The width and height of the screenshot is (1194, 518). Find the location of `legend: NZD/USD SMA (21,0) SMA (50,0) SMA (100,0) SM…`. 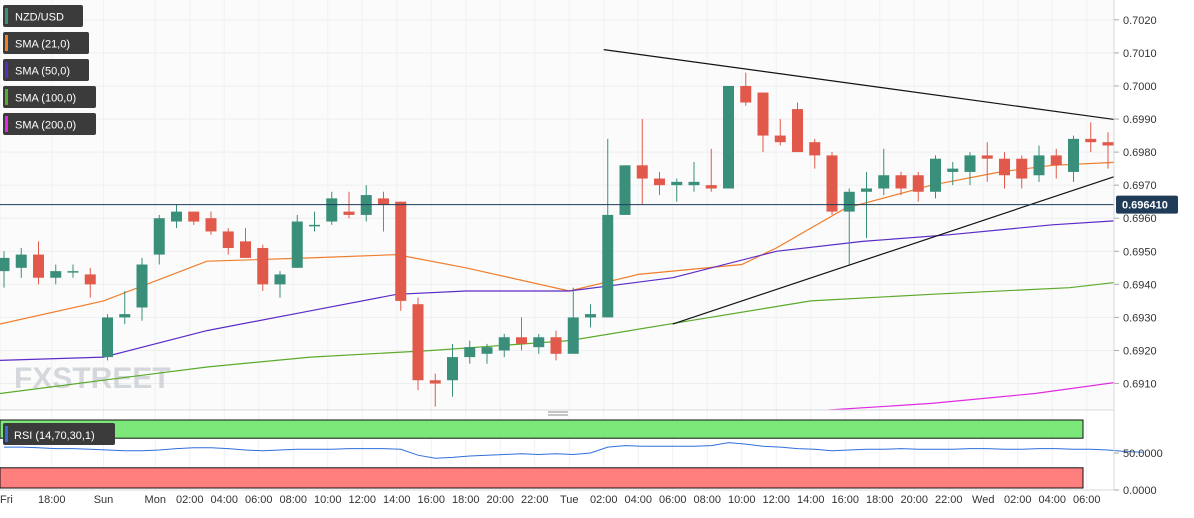

legend: NZD/USD SMA (21,0) SMA (50,0) SMA (100,0) SM… is located at coordinates (49, 70).